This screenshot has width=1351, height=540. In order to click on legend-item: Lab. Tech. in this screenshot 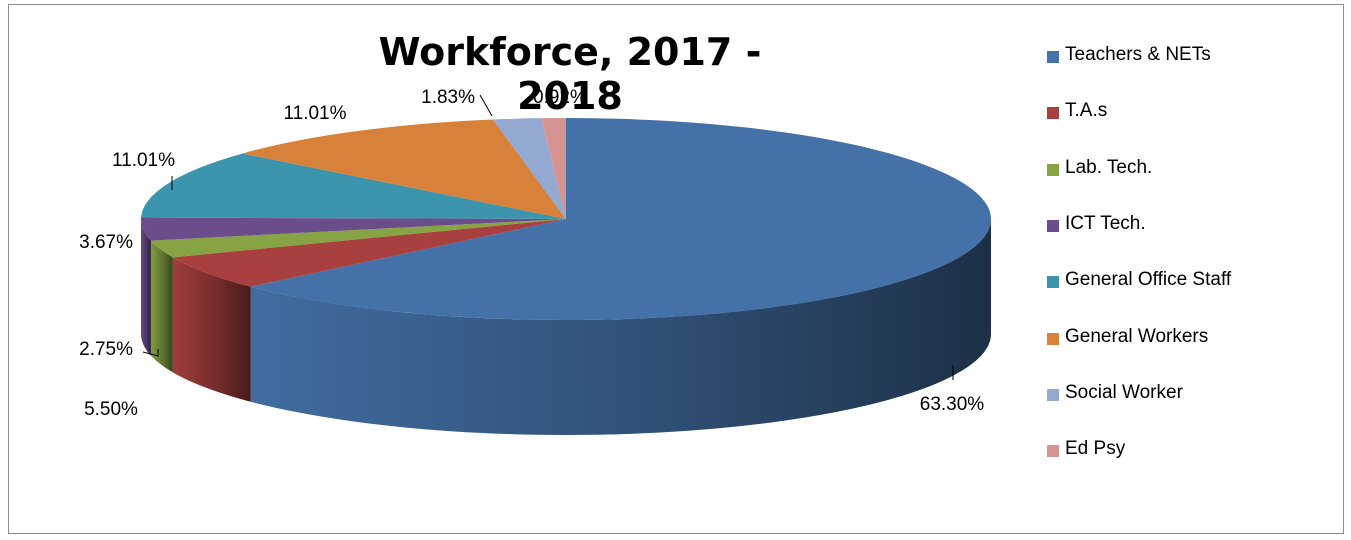, I will do `click(1192, 171)`.